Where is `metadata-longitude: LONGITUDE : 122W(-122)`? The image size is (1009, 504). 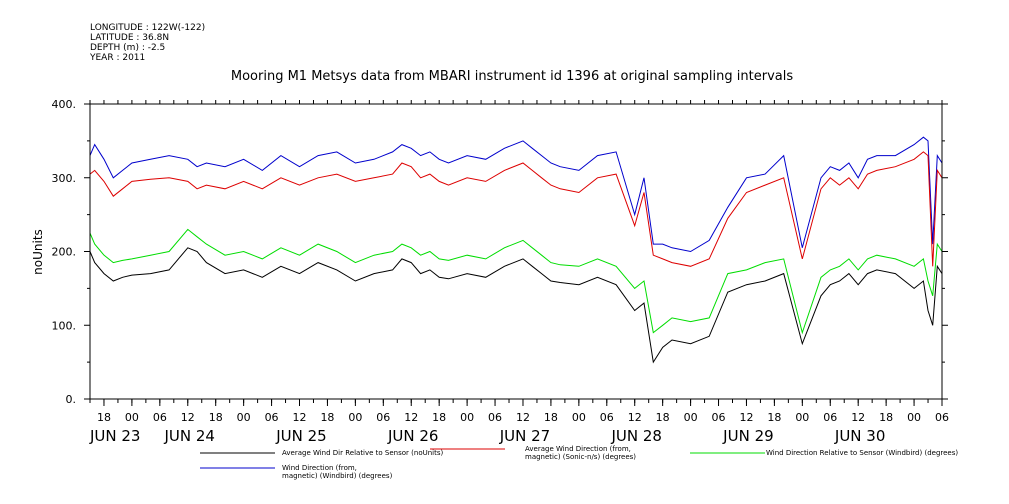
metadata-longitude: LONGITUDE : 122W(-122) is located at coordinates (147, 28).